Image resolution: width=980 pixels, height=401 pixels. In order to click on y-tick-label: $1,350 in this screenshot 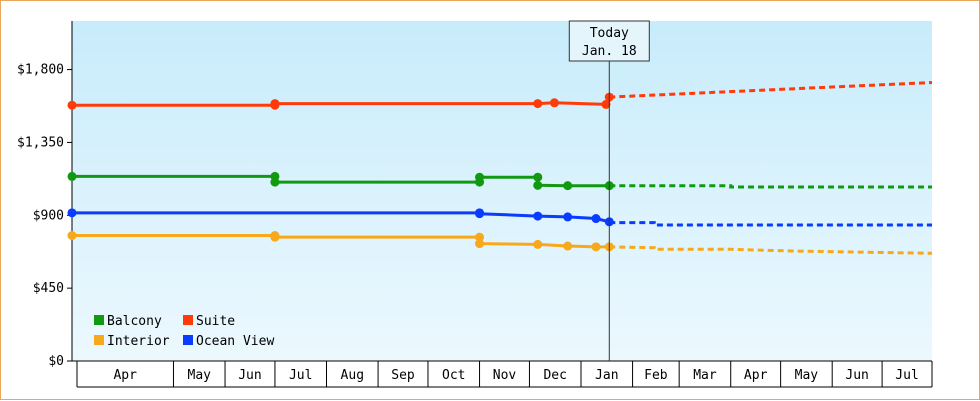, I will do `click(40, 142)`.